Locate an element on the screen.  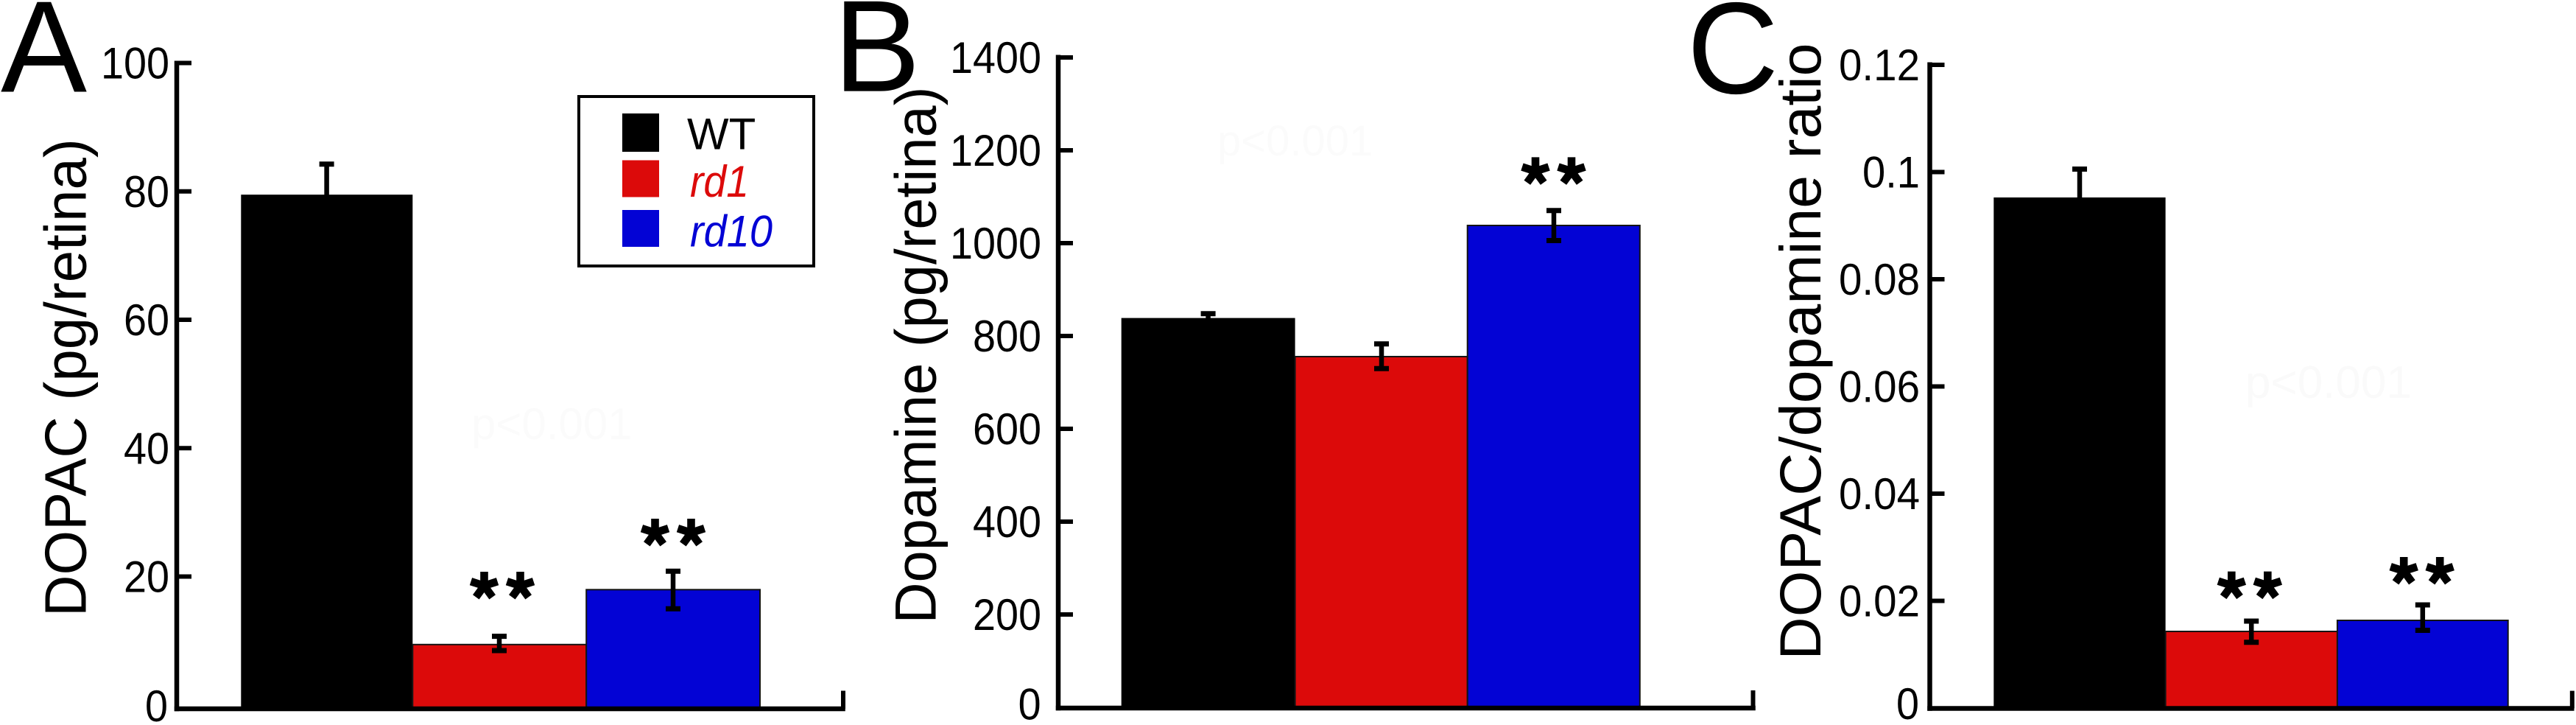
svg-text: 200 is located at coordinates (1007, 615).